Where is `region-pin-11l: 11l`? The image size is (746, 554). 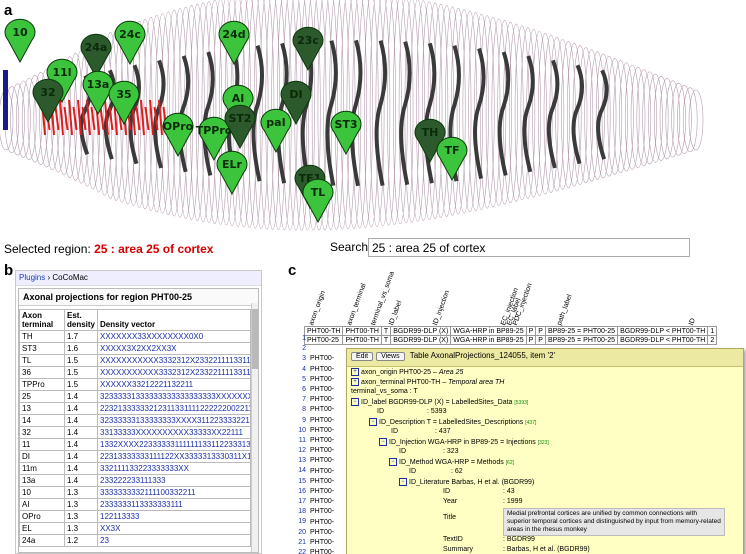
region-pin-11l: 11l is located at coordinates (62, 81).